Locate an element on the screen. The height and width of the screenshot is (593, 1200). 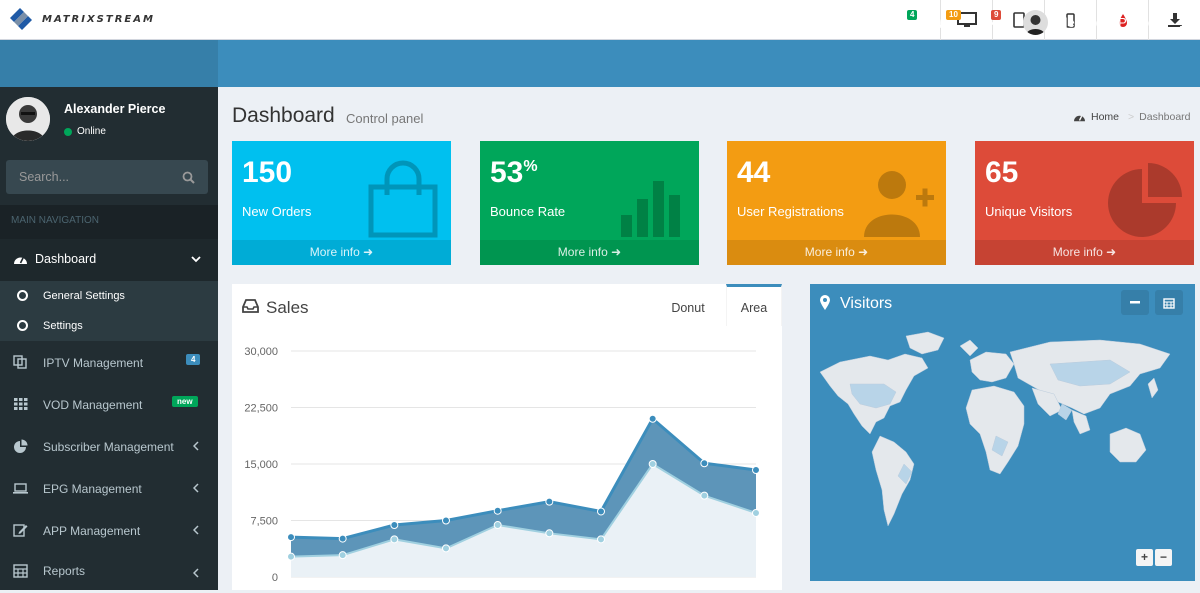
sidebar-item-subscriber-management: Subscriber Management is located at coordinates (109, 446).